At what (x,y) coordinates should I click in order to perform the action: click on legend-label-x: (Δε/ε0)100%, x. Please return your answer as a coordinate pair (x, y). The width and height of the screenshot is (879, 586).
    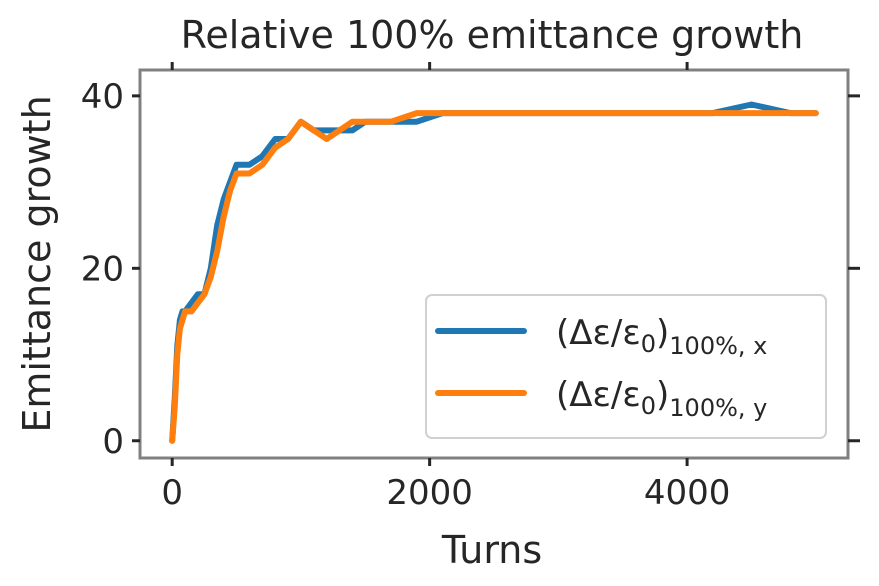
    Looking at the image, I should click on (661, 336).